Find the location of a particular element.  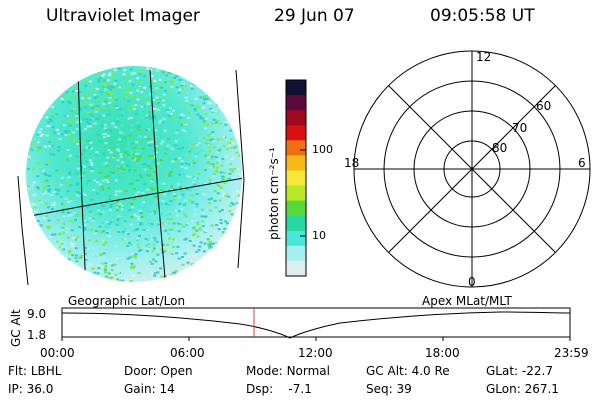

observation-date: 29 Jun 07 is located at coordinates (314, 16).